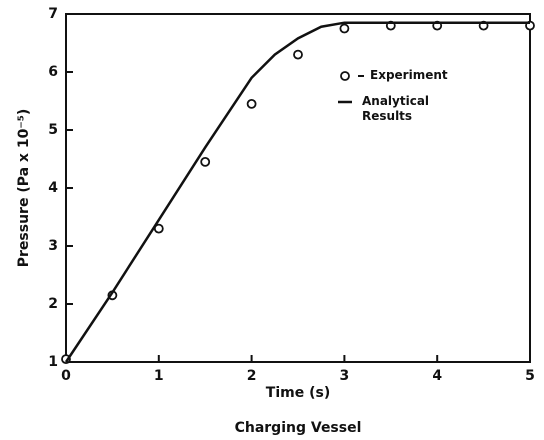 The height and width of the screenshot is (440, 544). What do you see at coordinates (409, 75) in the screenshot?
I see `legend-label: Experiment` at bounding box center [409, 75].